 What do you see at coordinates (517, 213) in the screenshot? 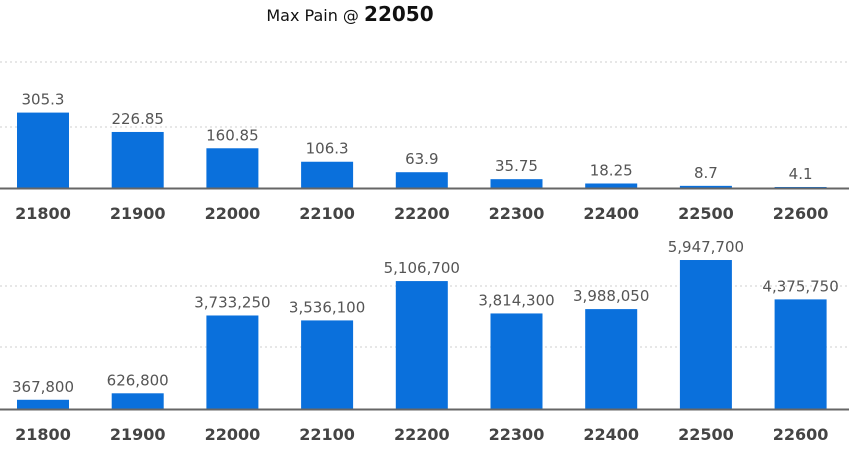
I see `chart1-tick-label-22300: 22300` at bounding box center [517, 213].